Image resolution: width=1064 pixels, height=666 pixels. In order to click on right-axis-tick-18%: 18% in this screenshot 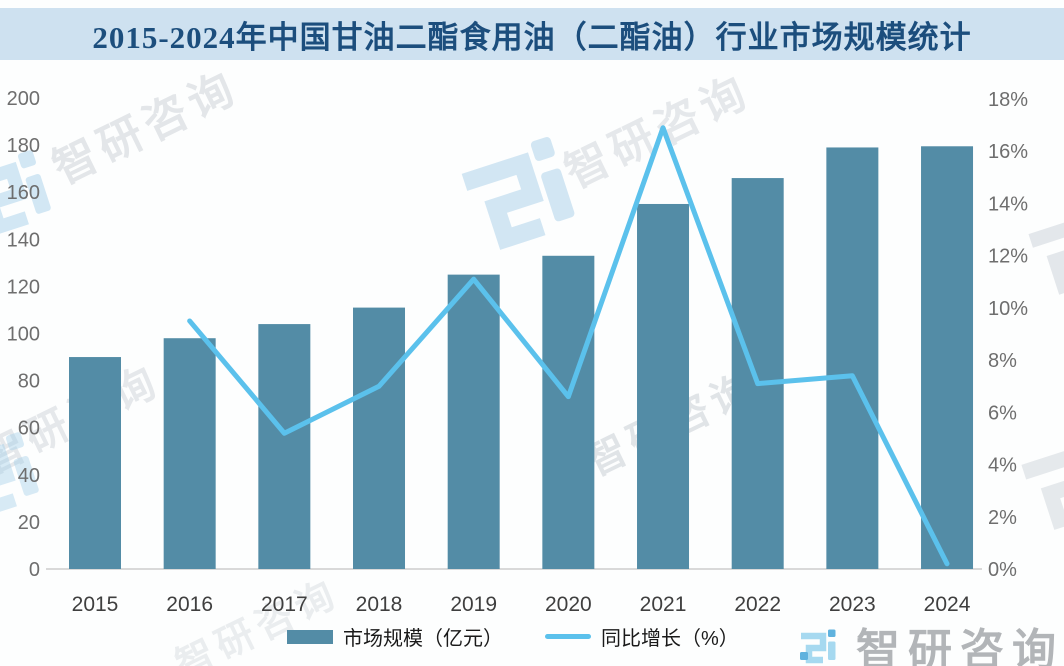, I will do `click(1008, 100)`.